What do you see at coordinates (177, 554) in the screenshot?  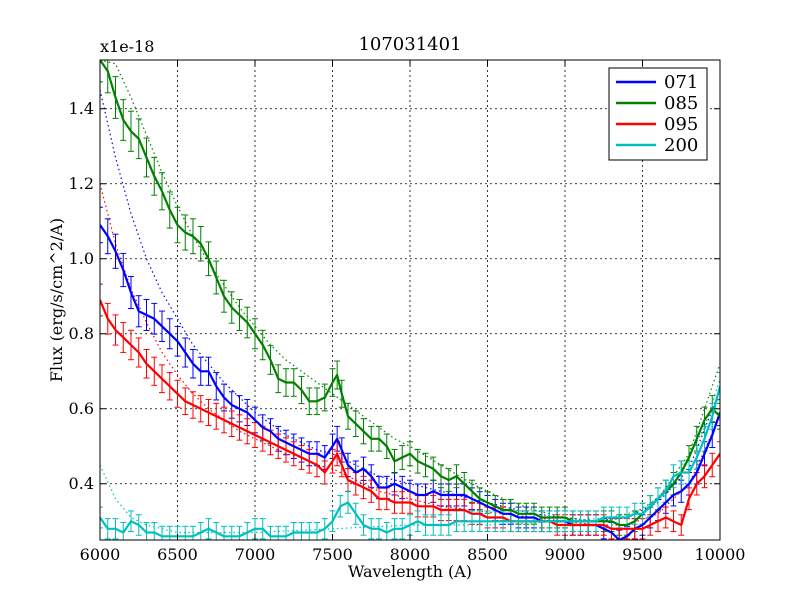 I see `x-tick-label: 6500` at bounding box center [177, 554].